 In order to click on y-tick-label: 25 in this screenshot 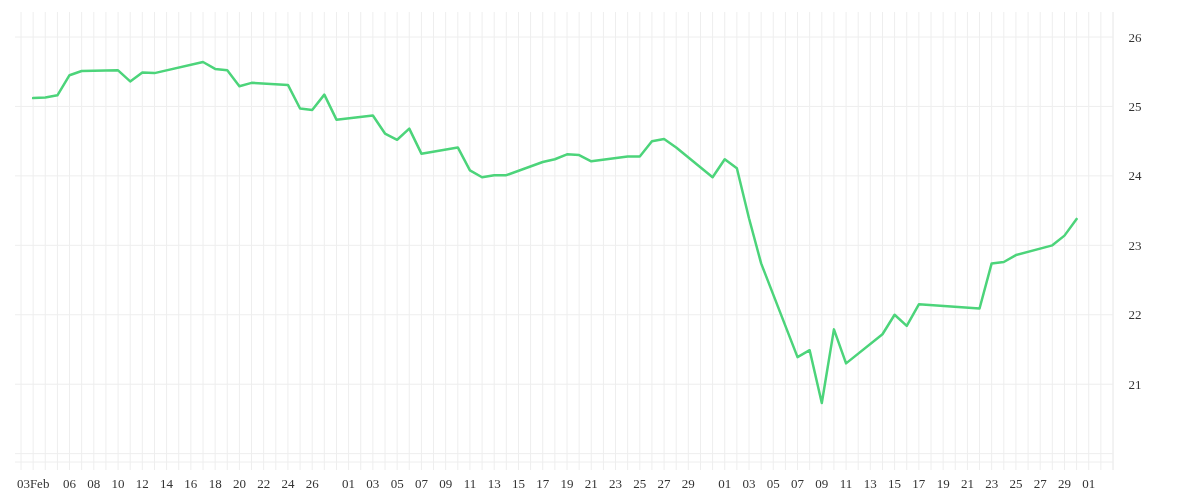, I will do `click(1135, 106)`.